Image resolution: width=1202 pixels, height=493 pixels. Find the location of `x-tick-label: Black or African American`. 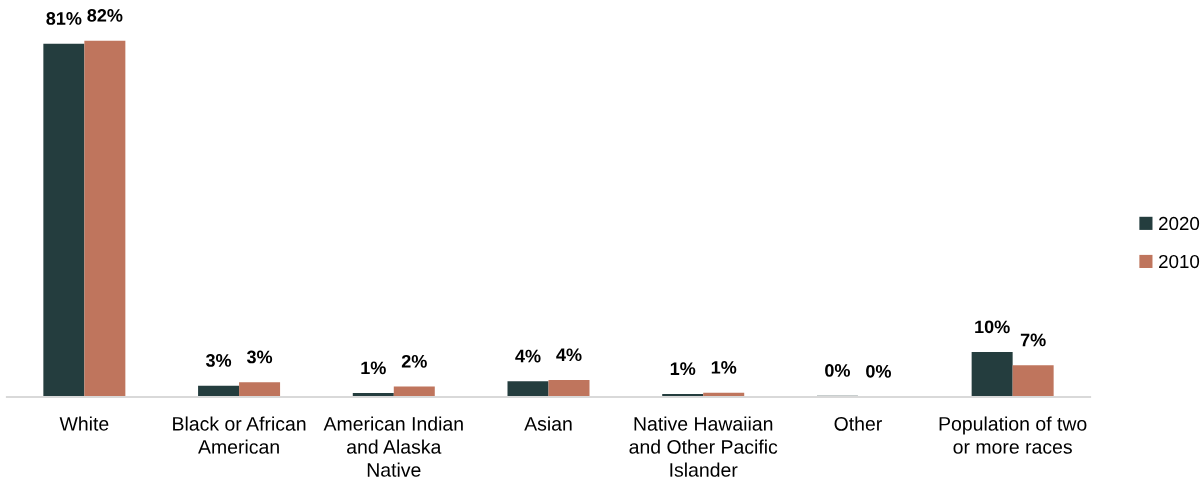

x-tick-label: Black or African American is located at coordinates (239, 435).